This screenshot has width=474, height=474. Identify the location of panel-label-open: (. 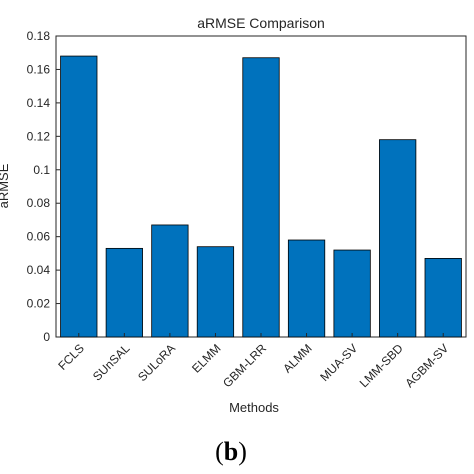
(219, 451).